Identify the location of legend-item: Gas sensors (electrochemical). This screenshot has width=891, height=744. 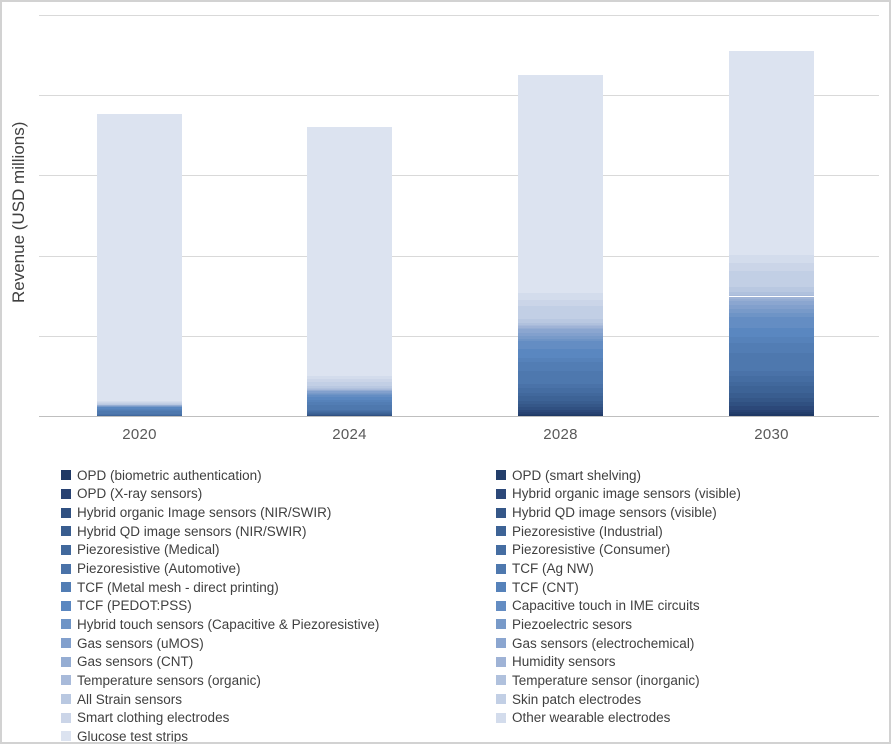
(691, 643).